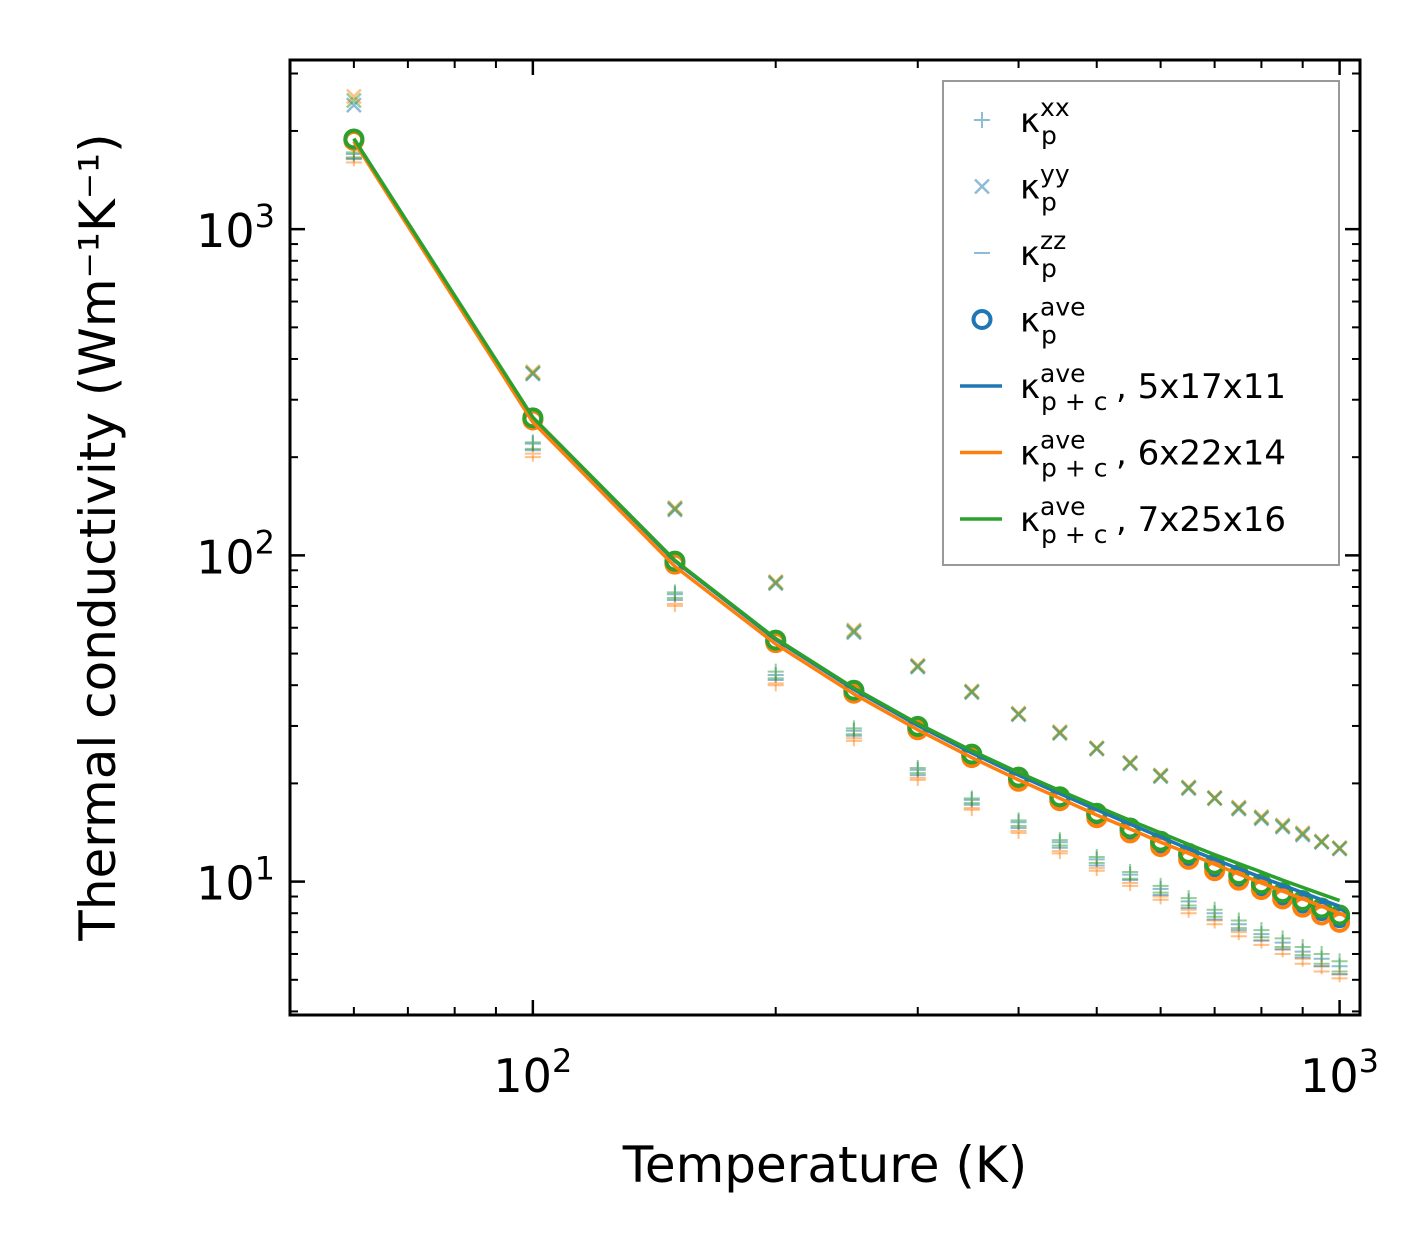  I want to click on x-tick-label: 10², so click(532, 1072).